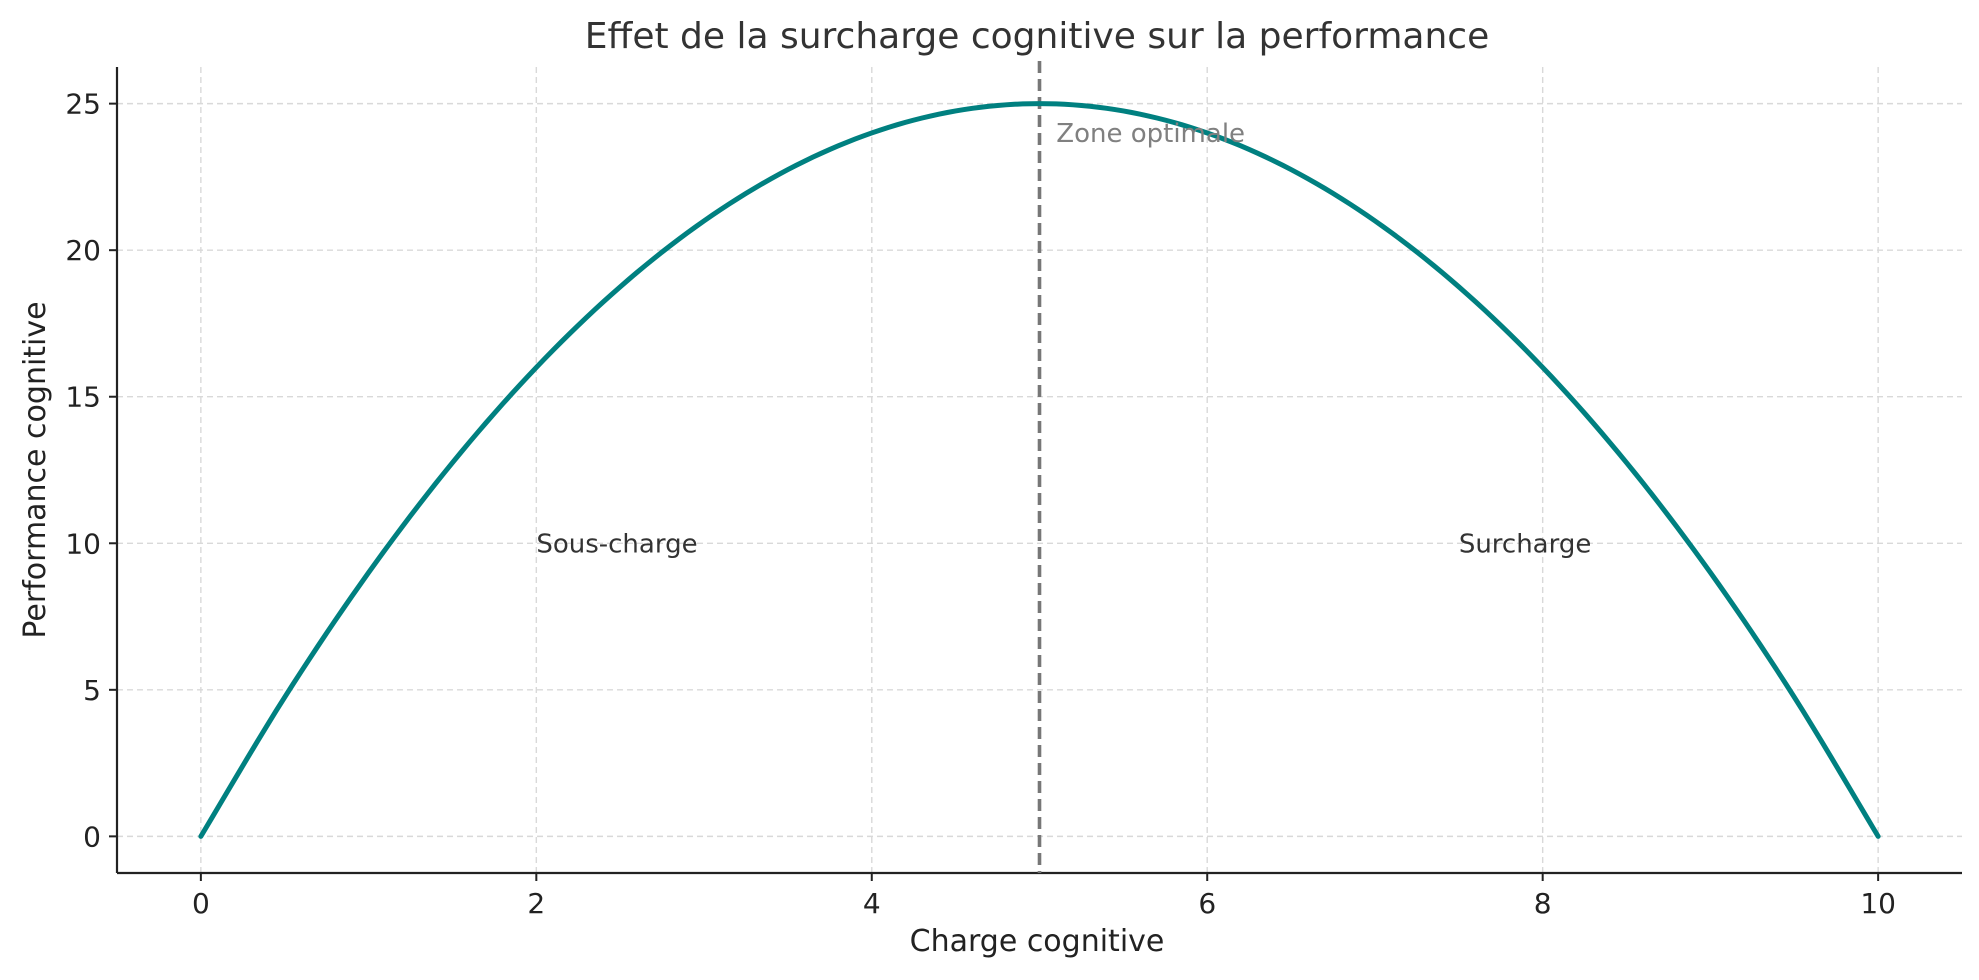  What do you see at coordinates (1543, 903) in the screenshot?
I see `x-tick-label: 8` at bounding box center [1543, 903].